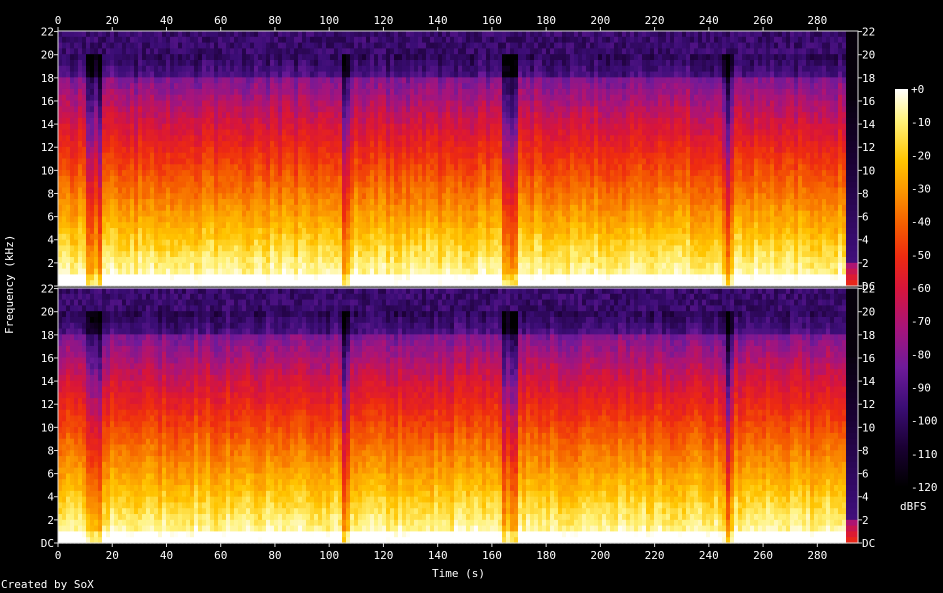 This screenshot has height=593, width=943. I want to click on x-tick-label-top: 280, so click(817, 20).